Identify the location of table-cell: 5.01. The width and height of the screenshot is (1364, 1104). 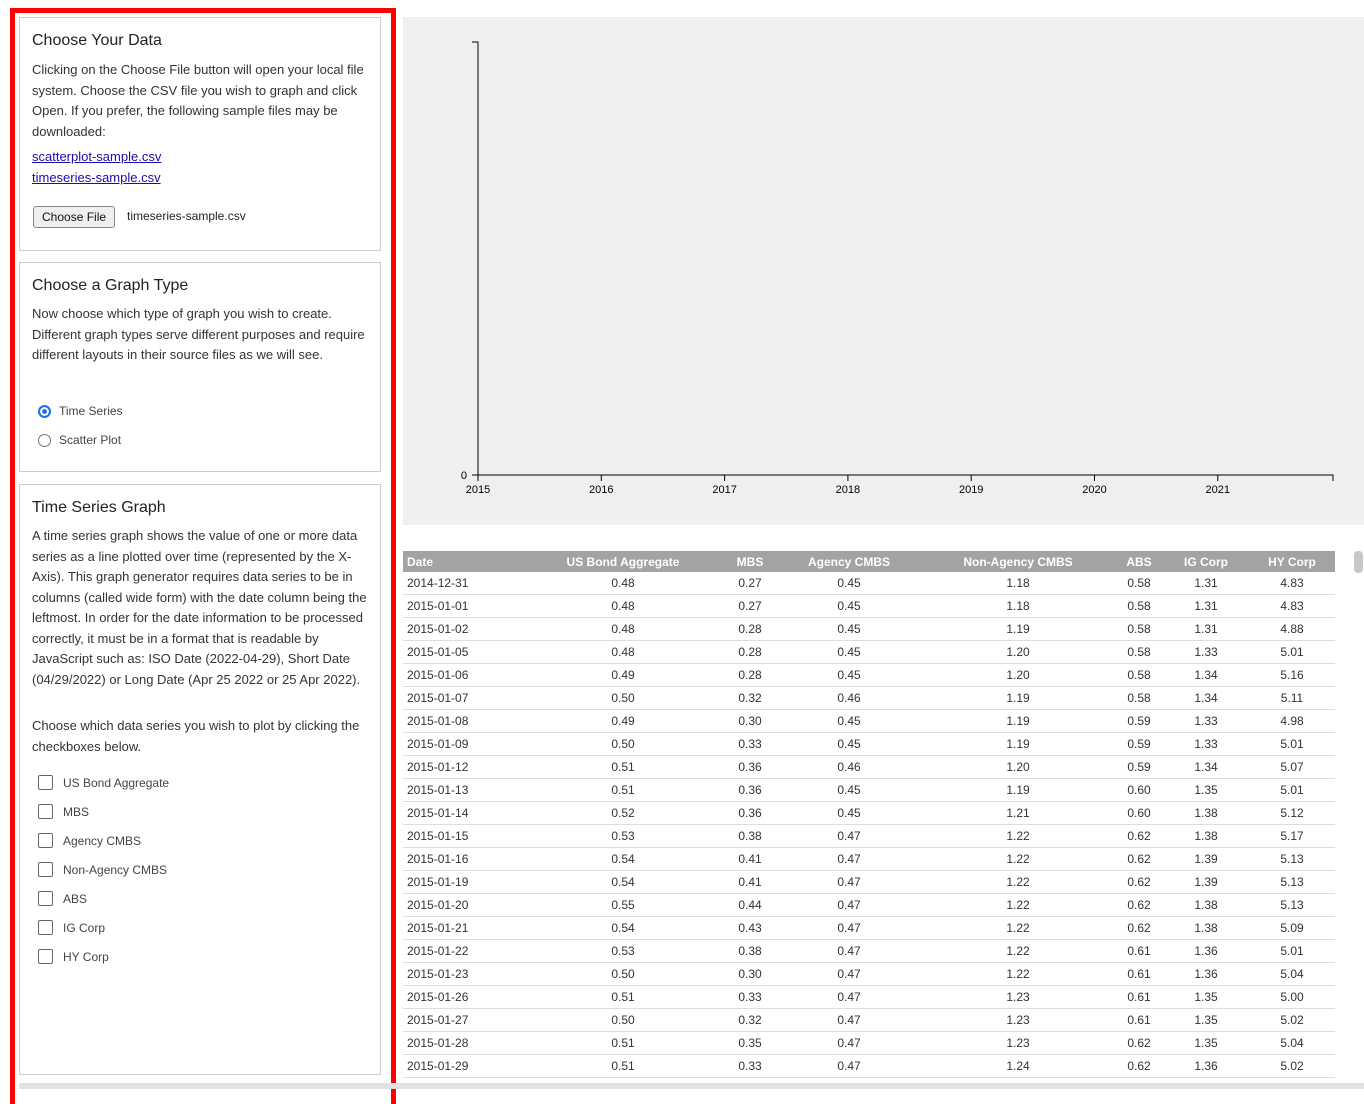
(1292, 652).